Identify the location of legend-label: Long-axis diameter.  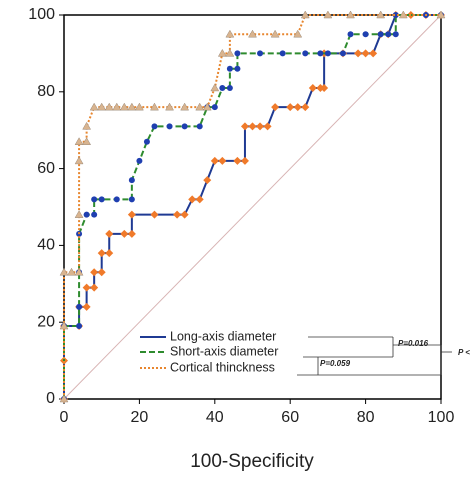
(223, 336).